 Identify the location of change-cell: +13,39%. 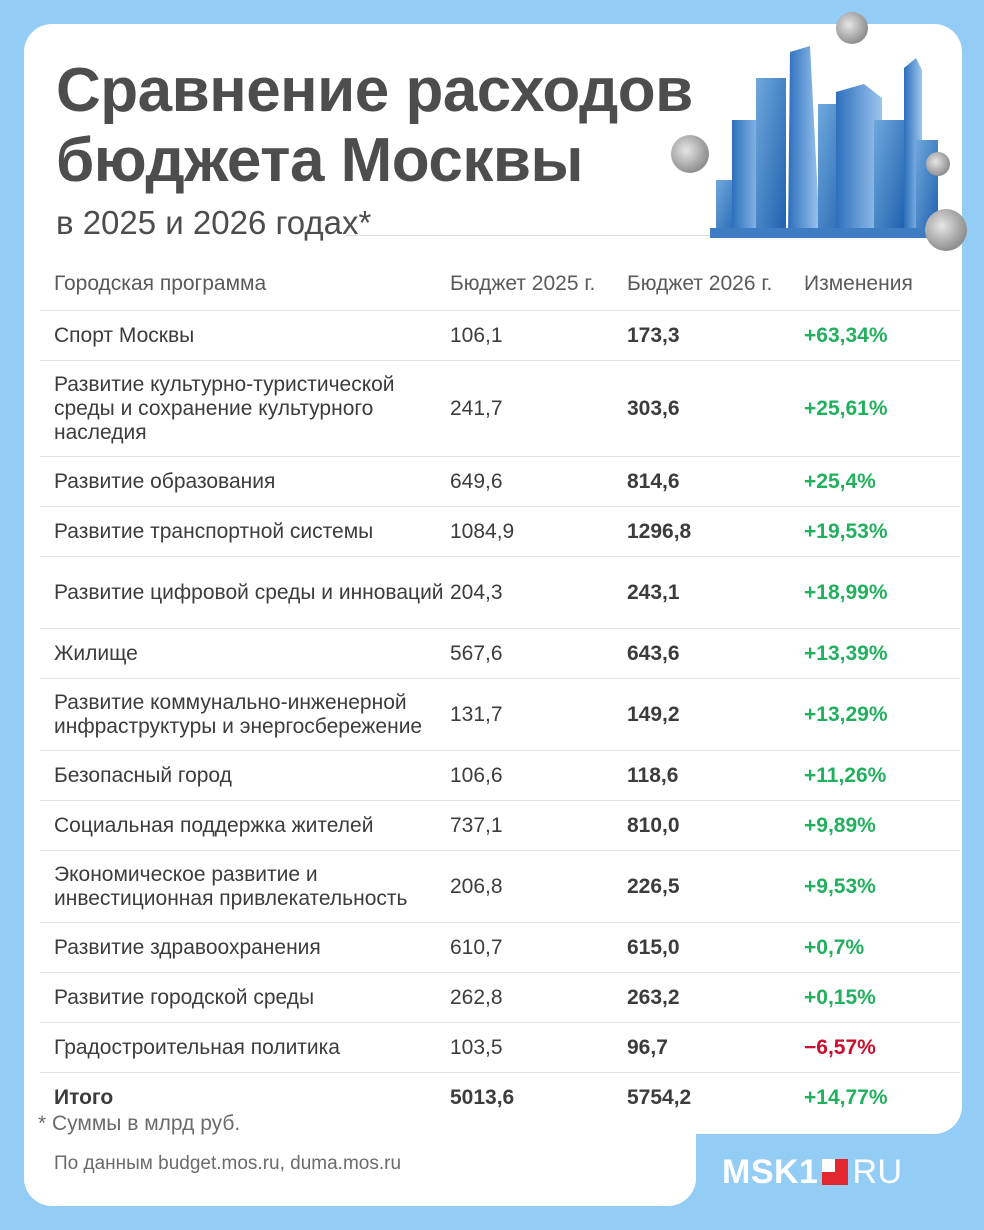
(846, 653).